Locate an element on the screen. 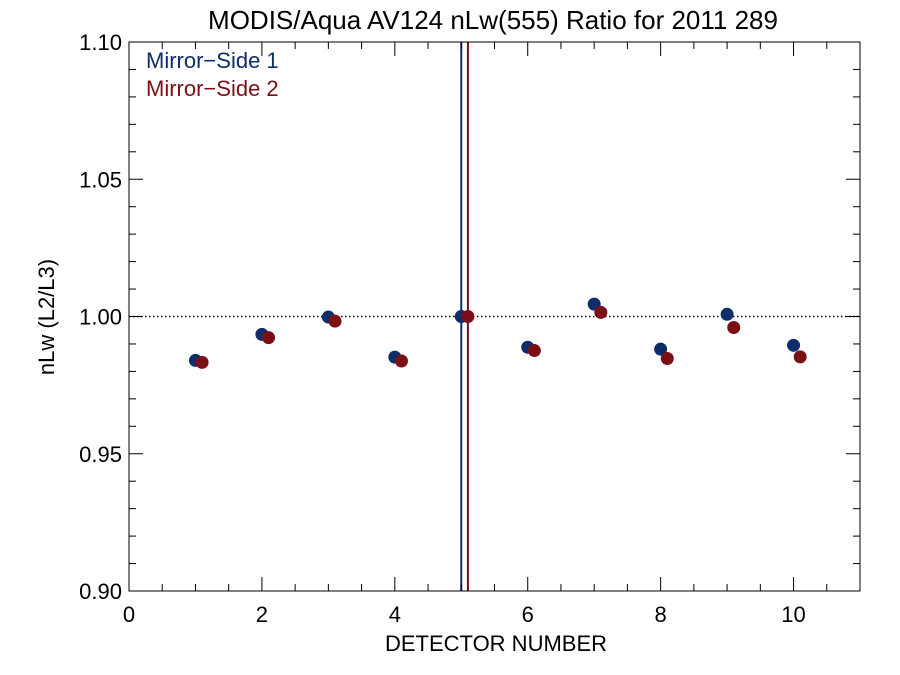  y-axis-label: nLw (L2/L3) is located at coordinates (46, 317).